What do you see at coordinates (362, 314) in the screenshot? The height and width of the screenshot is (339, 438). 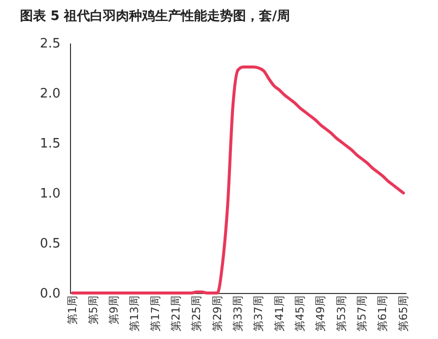 I see `x-tick-label: 第57周` at bounding box center [362, 314].